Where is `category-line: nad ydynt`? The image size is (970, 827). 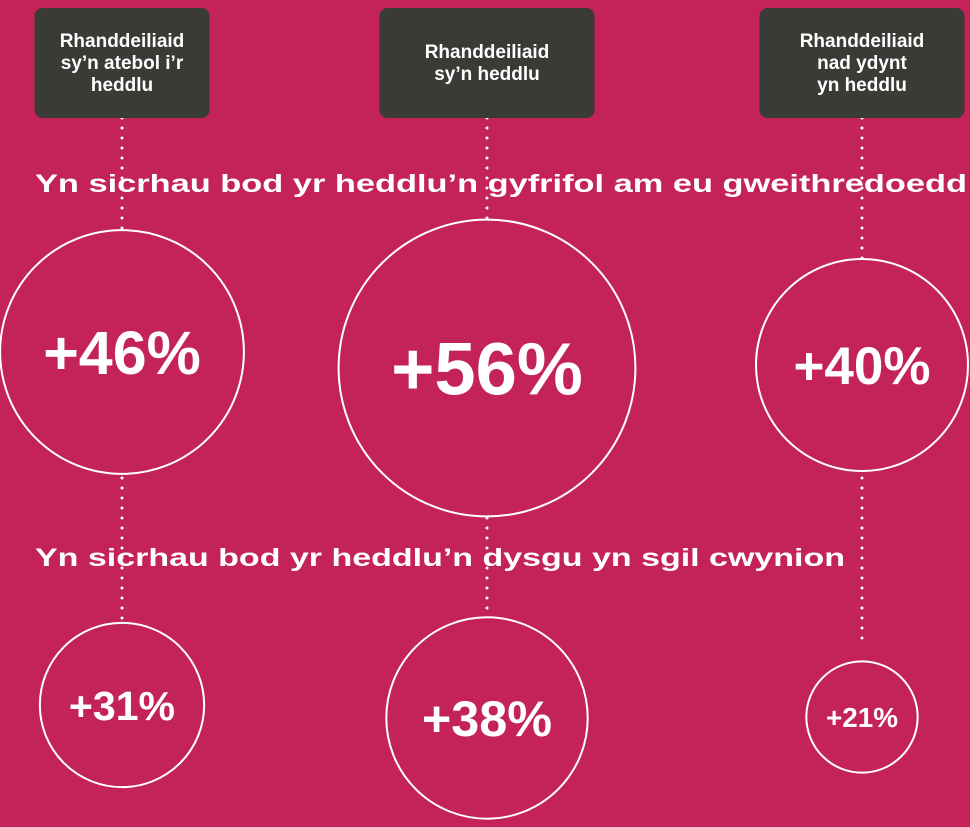
category-line: nad ydynt is located at coordinates (862, 63).